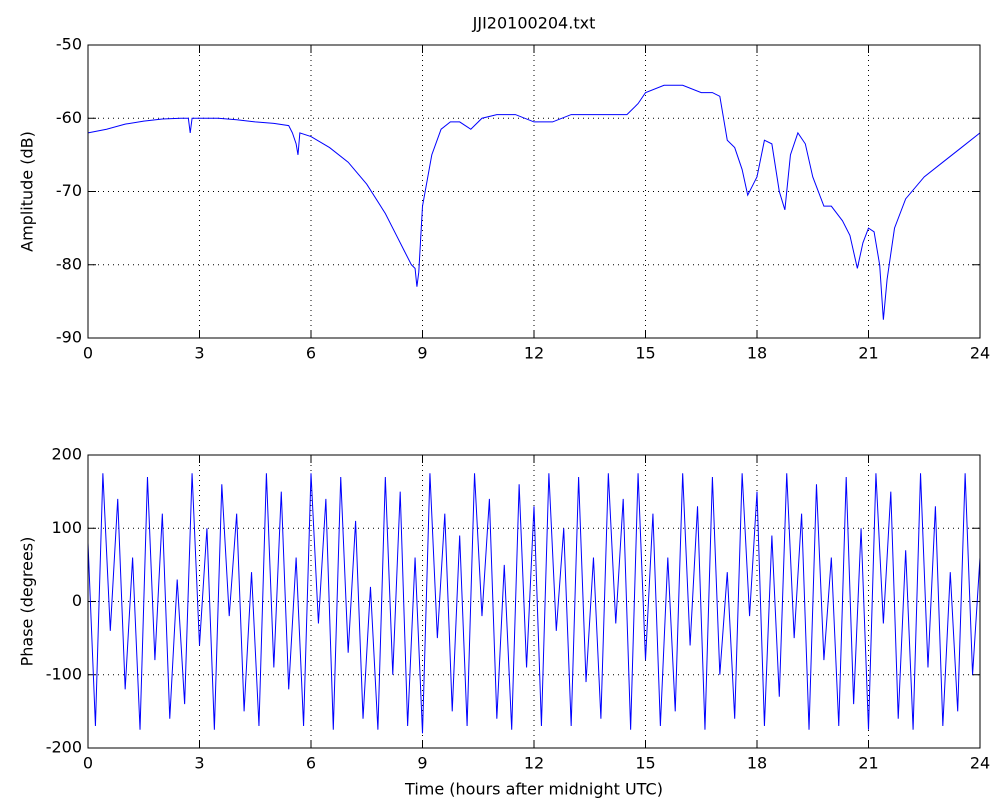 This screenshot has width=998, height=806. What do you see at coordinates (77, 600) in the screenshot?
I see `y-tick-label: 0` at bounding box center [77, 600].